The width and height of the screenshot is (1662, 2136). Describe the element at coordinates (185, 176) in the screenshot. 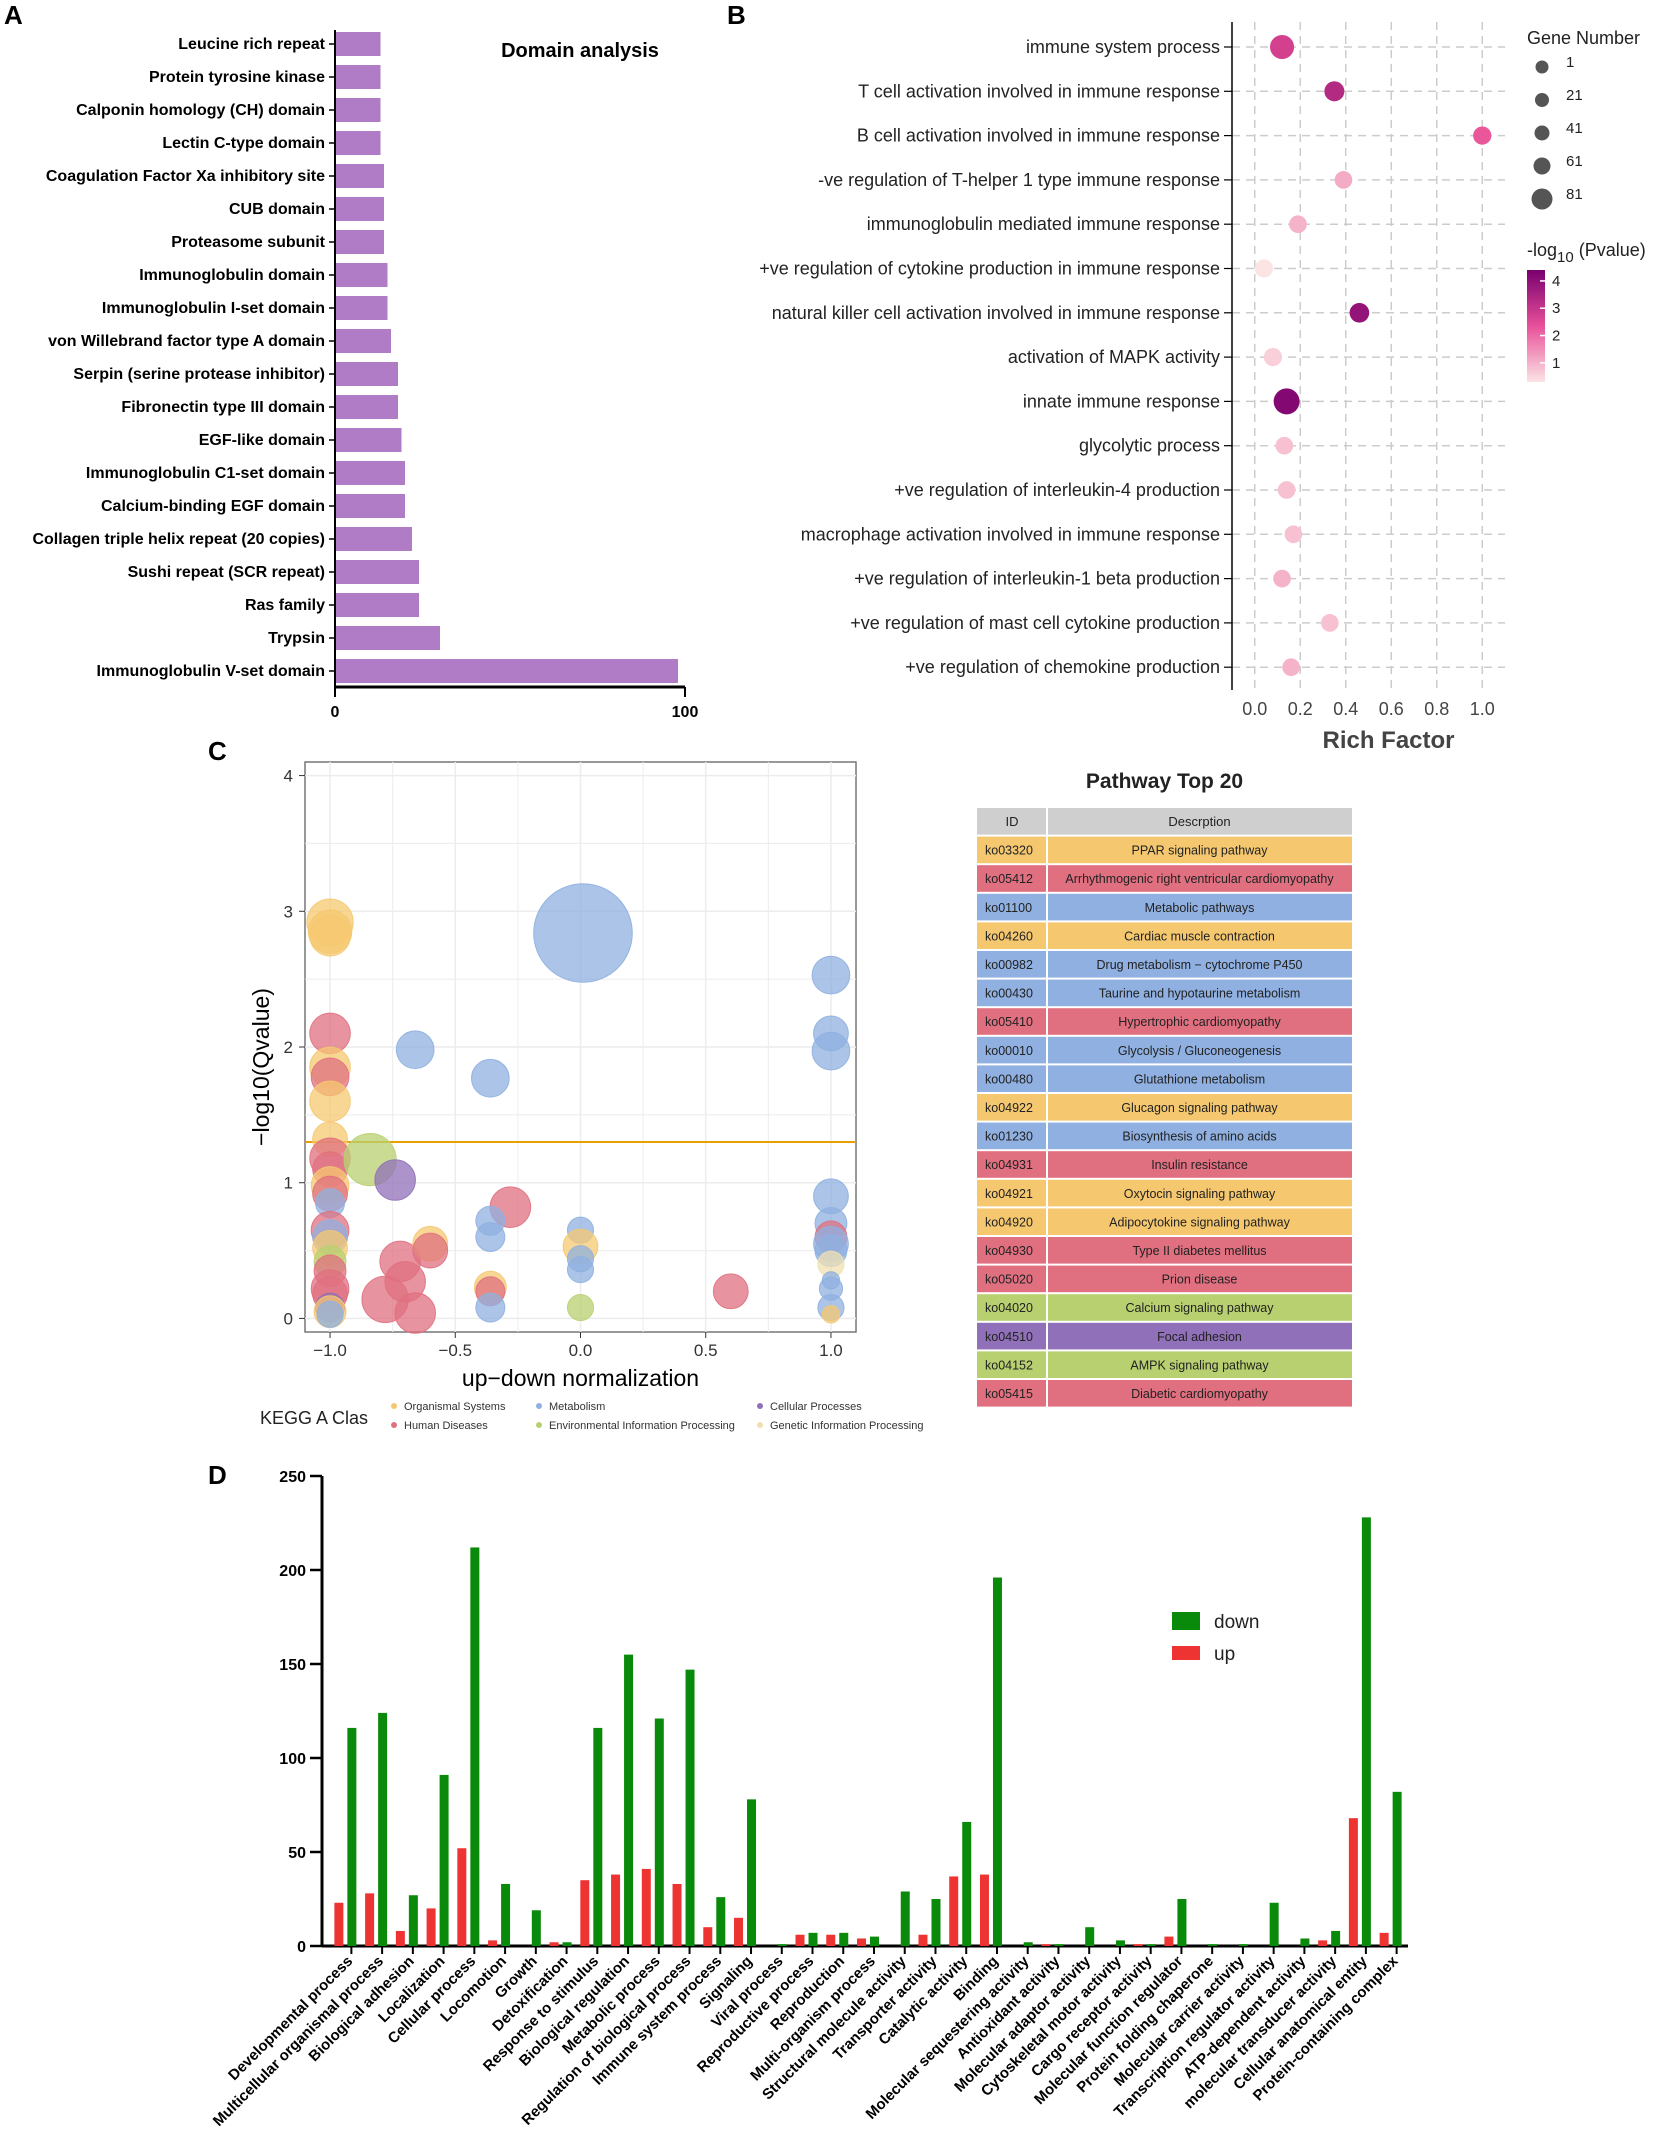

I see `domain-category-label: Coagulation Factor Xa inhibitory site` at that location.